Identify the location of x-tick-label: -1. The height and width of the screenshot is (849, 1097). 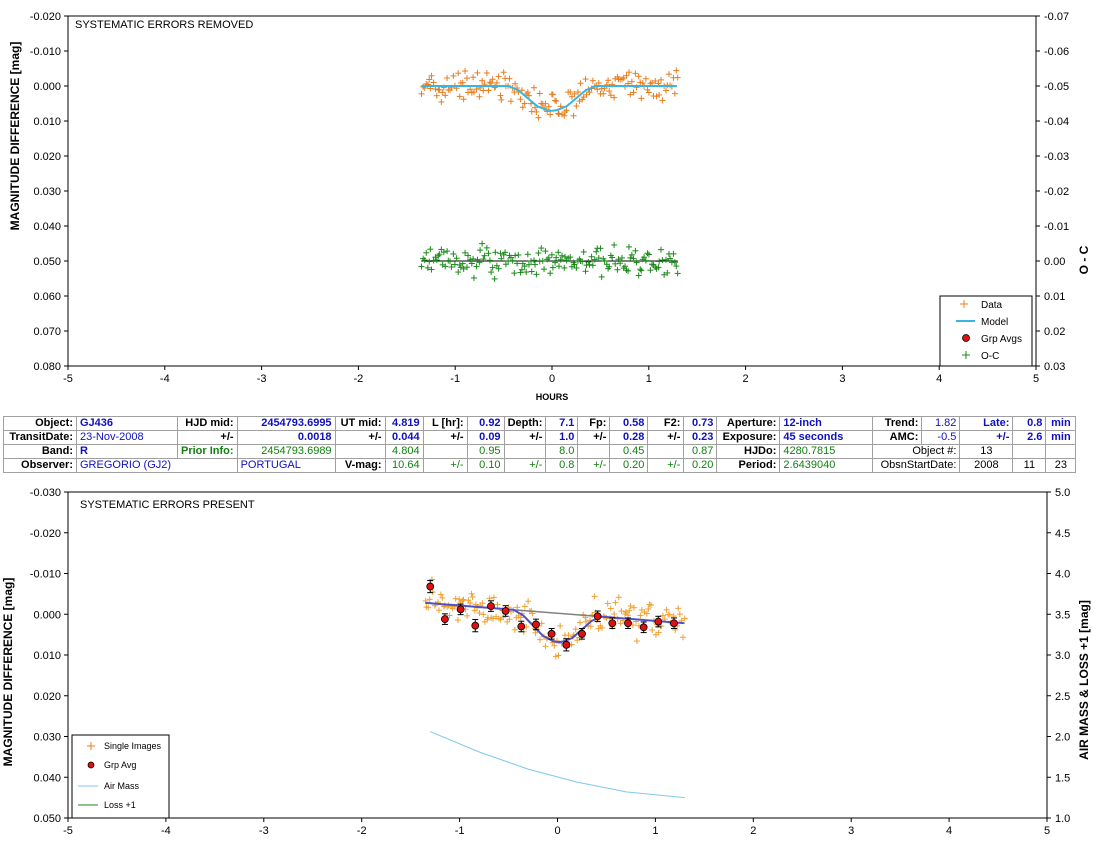
(460, 831).